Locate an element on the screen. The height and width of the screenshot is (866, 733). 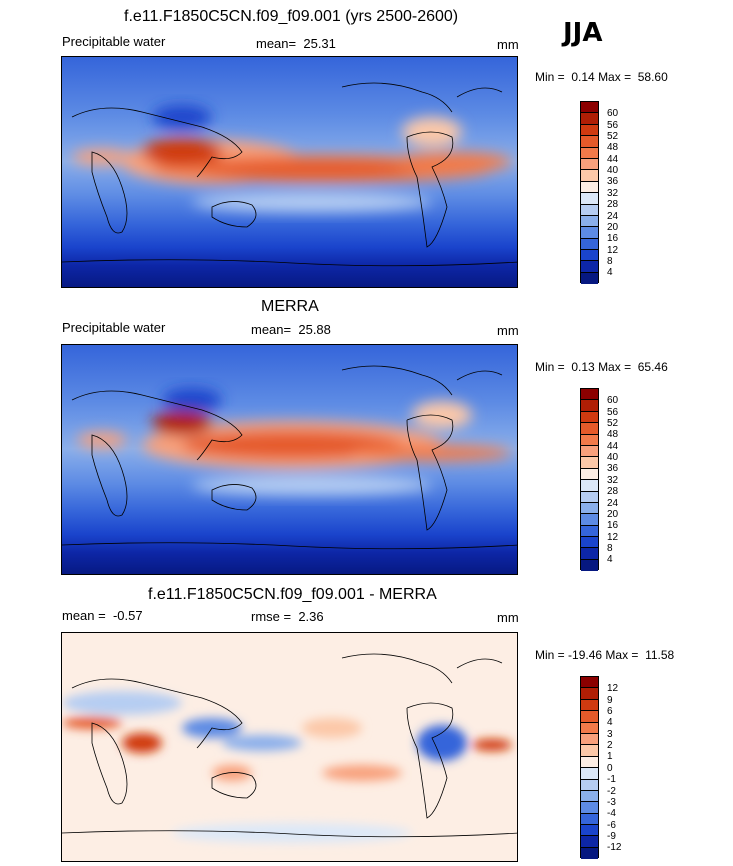
panel-1-colorbar-label: 52 is located at coordinates (613, 136).